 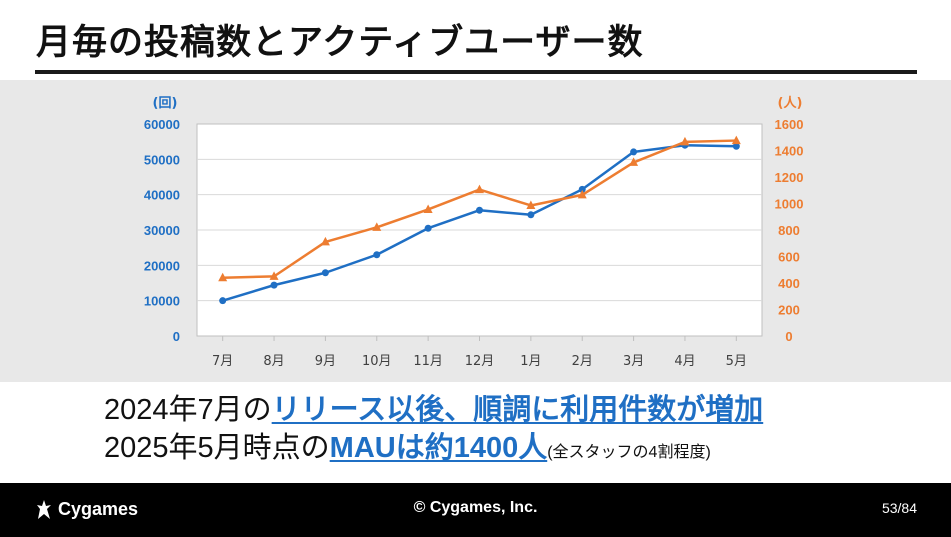 What do you see at coordinates (44, 509) in the screenshot?
I see `cygames-logo-icon` at bounding box center [44, 509].